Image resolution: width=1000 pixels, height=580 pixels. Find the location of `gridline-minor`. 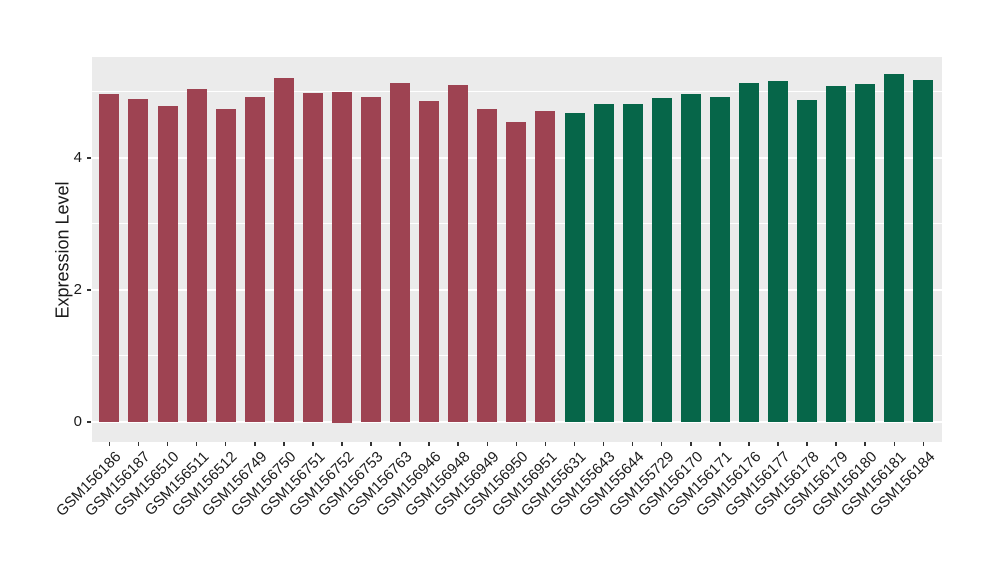

gridline-minor is located at coordinates (517, 91).